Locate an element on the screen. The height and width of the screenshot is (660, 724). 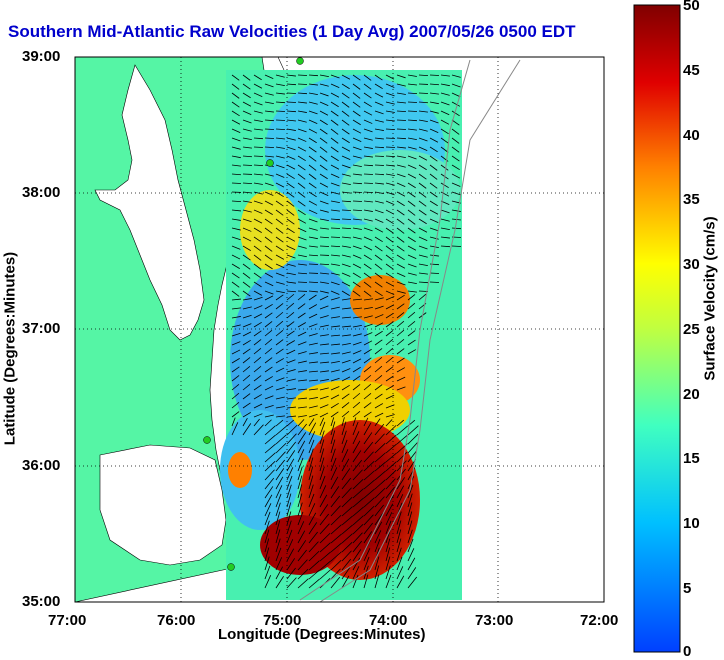
x-tick: 72:00 is located at coordinates (599, 620).